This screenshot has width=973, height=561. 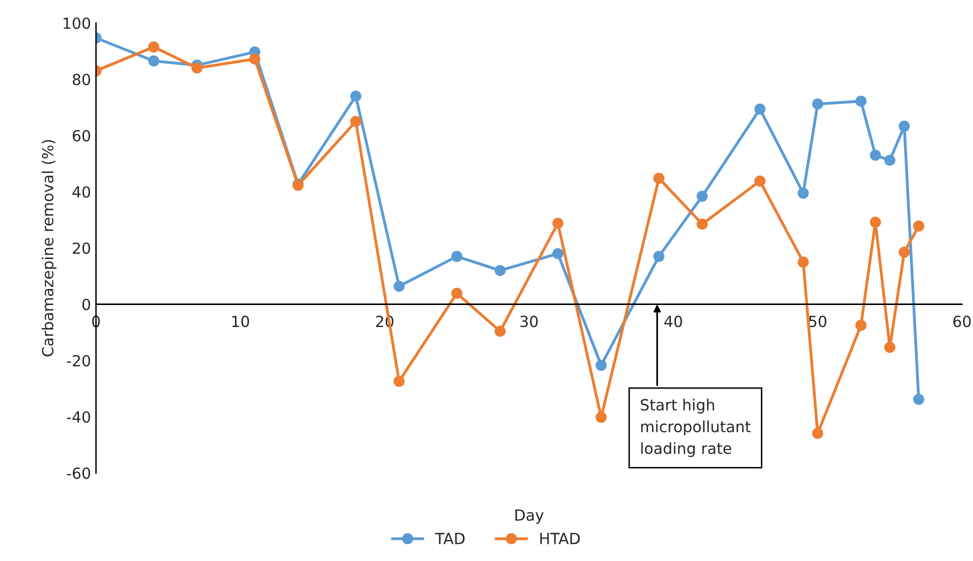 What do you see at coordinates (81, 80) in the screenshot?
I see `y-tick-label: 80` at bounding box center [81, 80].